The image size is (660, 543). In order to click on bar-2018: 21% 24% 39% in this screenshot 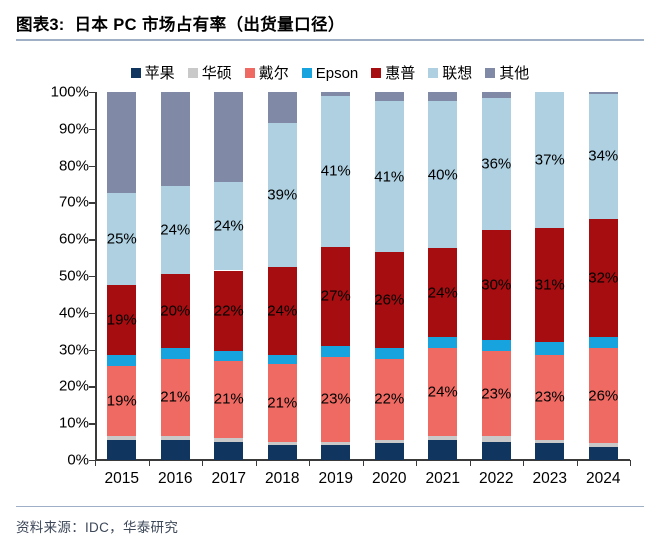, I will do `click(282, 276)`.